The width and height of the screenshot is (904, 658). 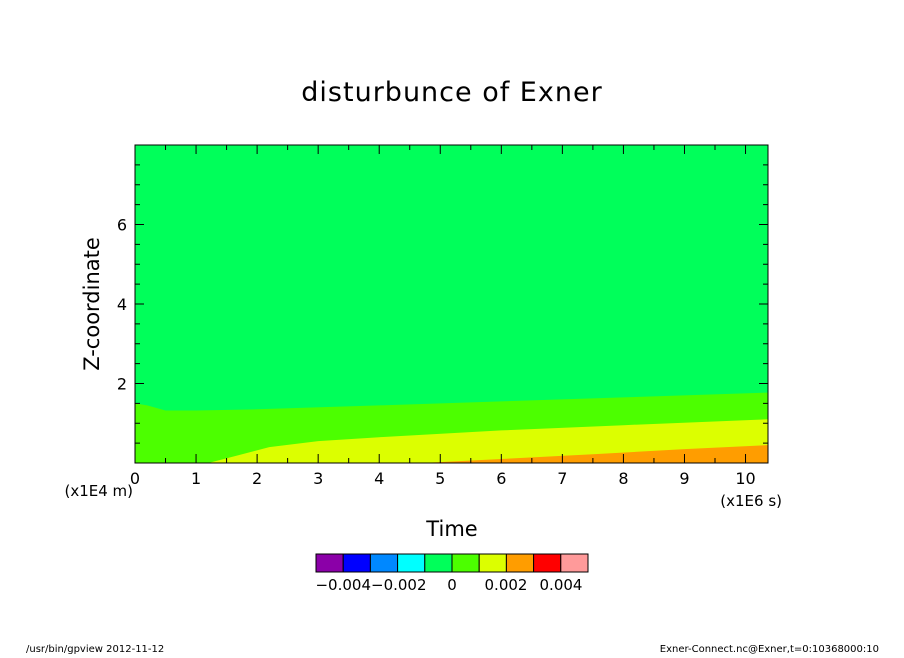 I want to click on contour-band-0.002-0.003, so click(x=595, y=454).